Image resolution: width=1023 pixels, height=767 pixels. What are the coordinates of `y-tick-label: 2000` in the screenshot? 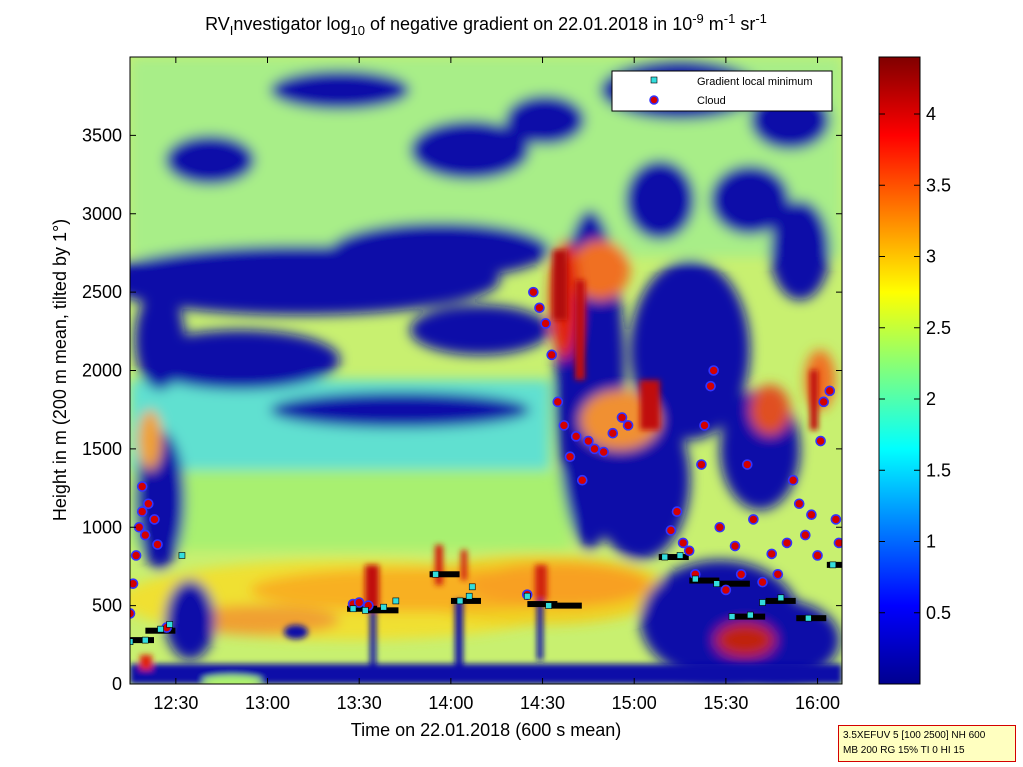 It's located at (102, 371).